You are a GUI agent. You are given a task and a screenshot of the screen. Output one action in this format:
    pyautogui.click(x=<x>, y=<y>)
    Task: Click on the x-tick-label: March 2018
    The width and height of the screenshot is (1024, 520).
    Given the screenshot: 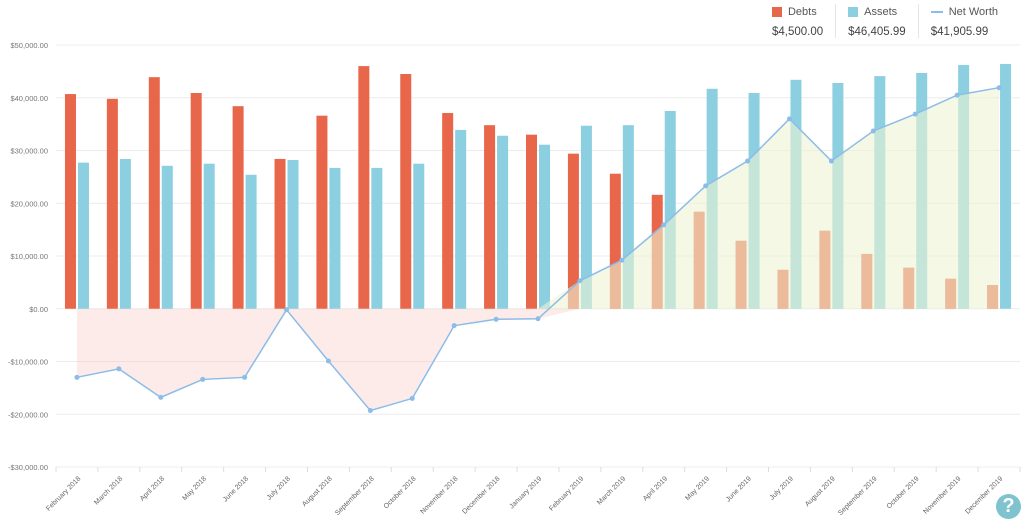 What is the action you would take?
    pyautogui.click(x=108, y=490)
    